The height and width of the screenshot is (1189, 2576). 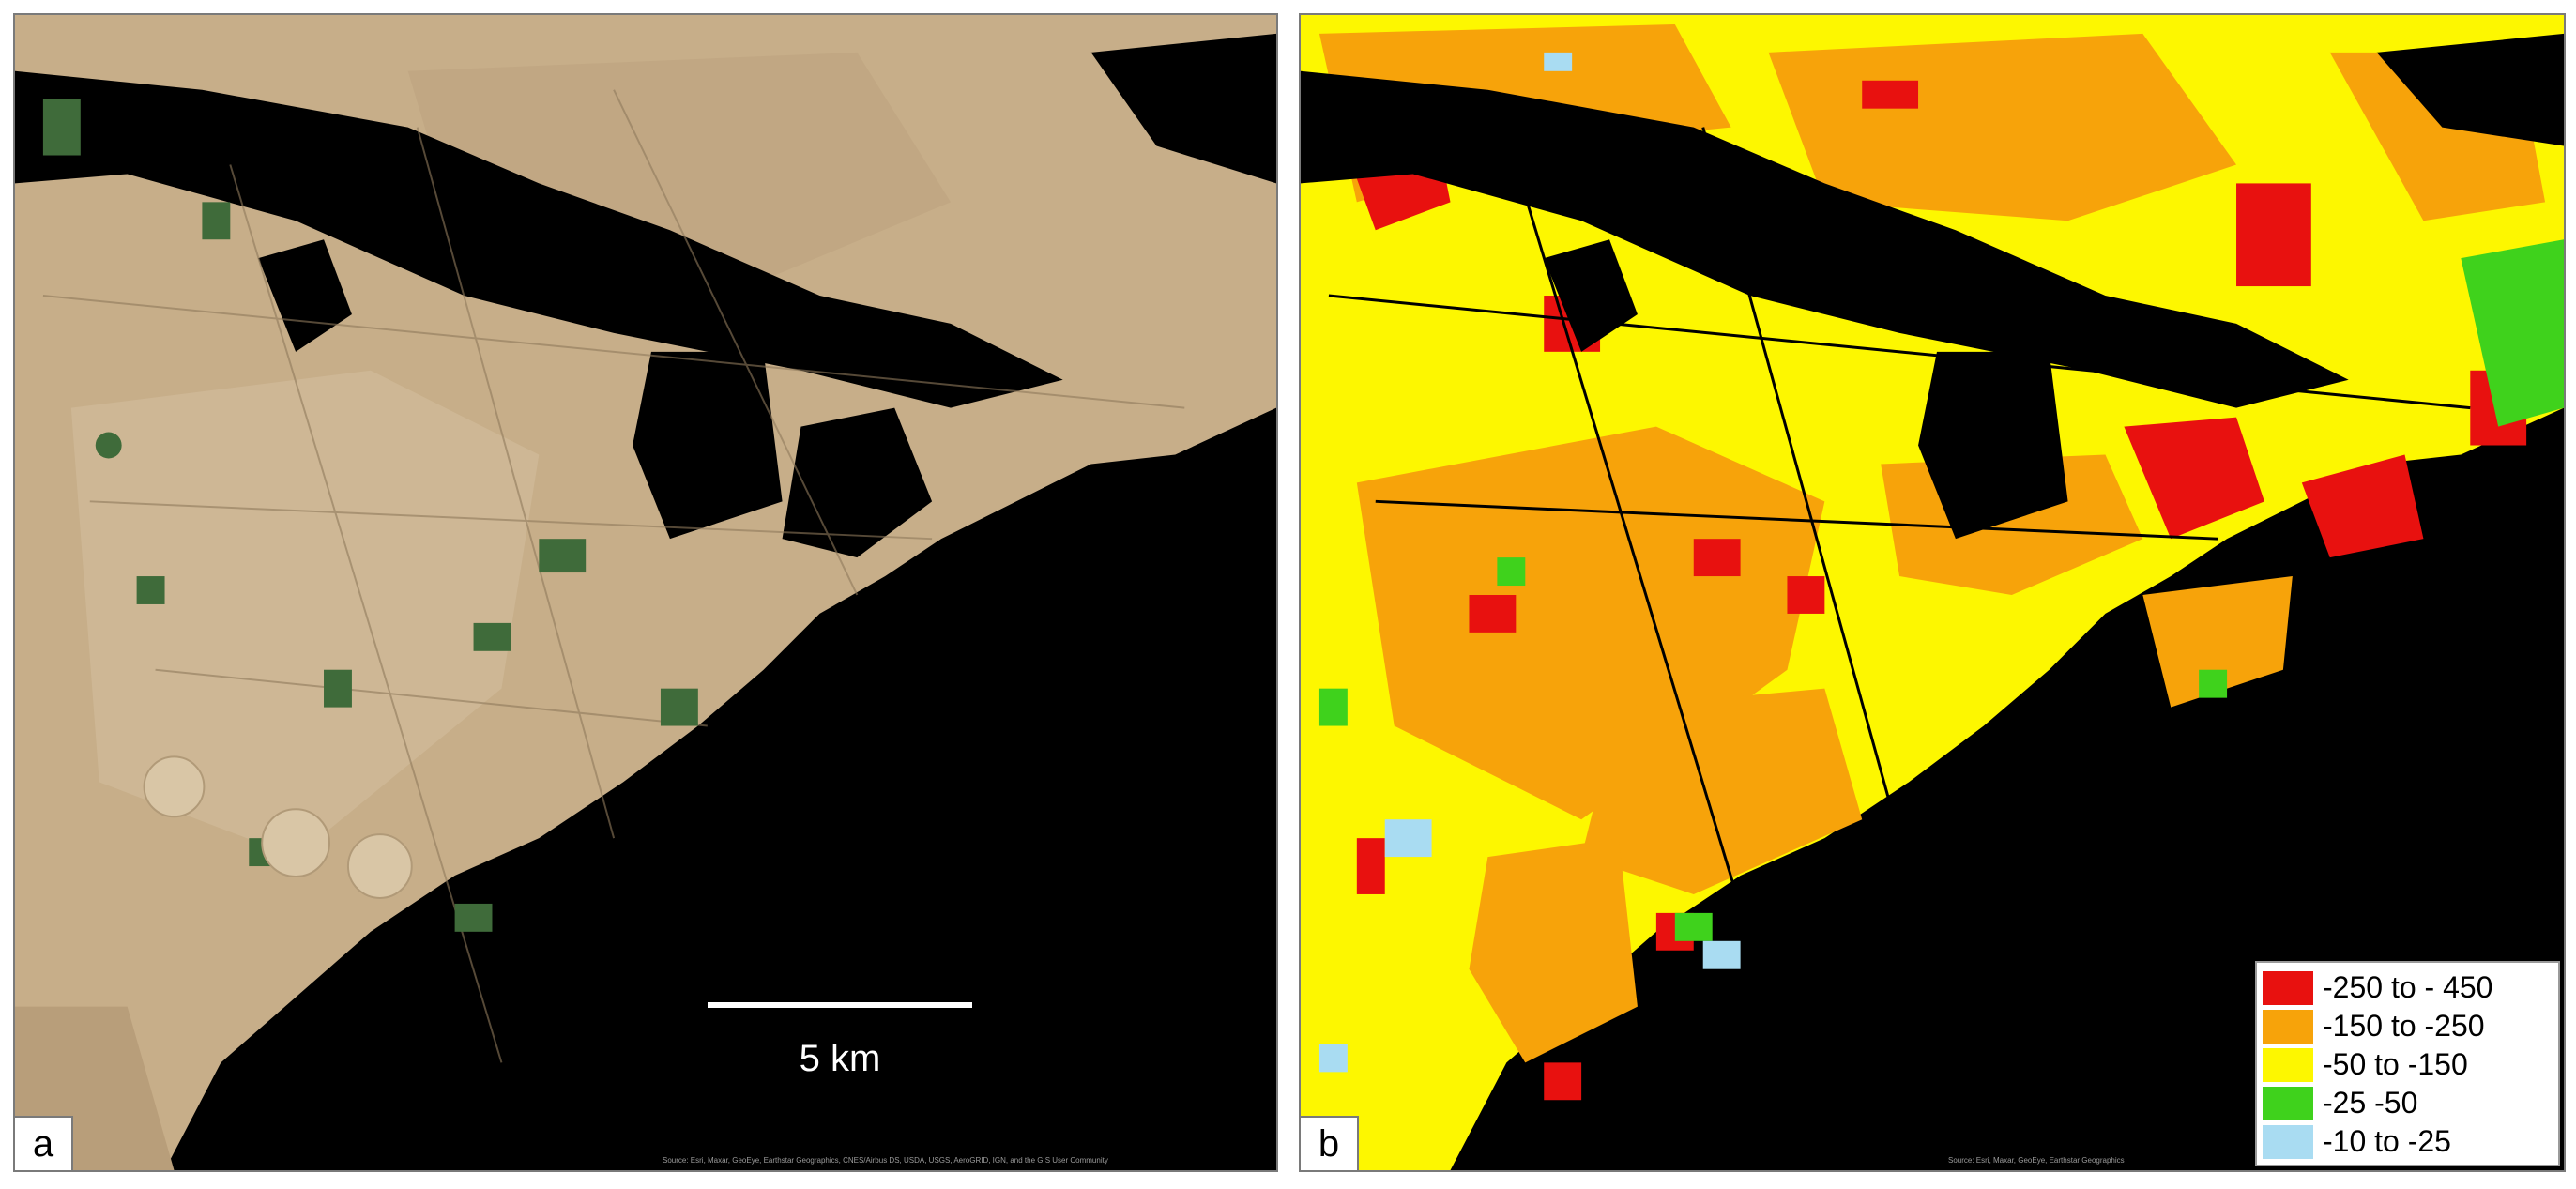 What do you see at coordinates (44, 1143) in the screenshot?
I see `panel-label-a: a` at bounding box center [44, 1143].